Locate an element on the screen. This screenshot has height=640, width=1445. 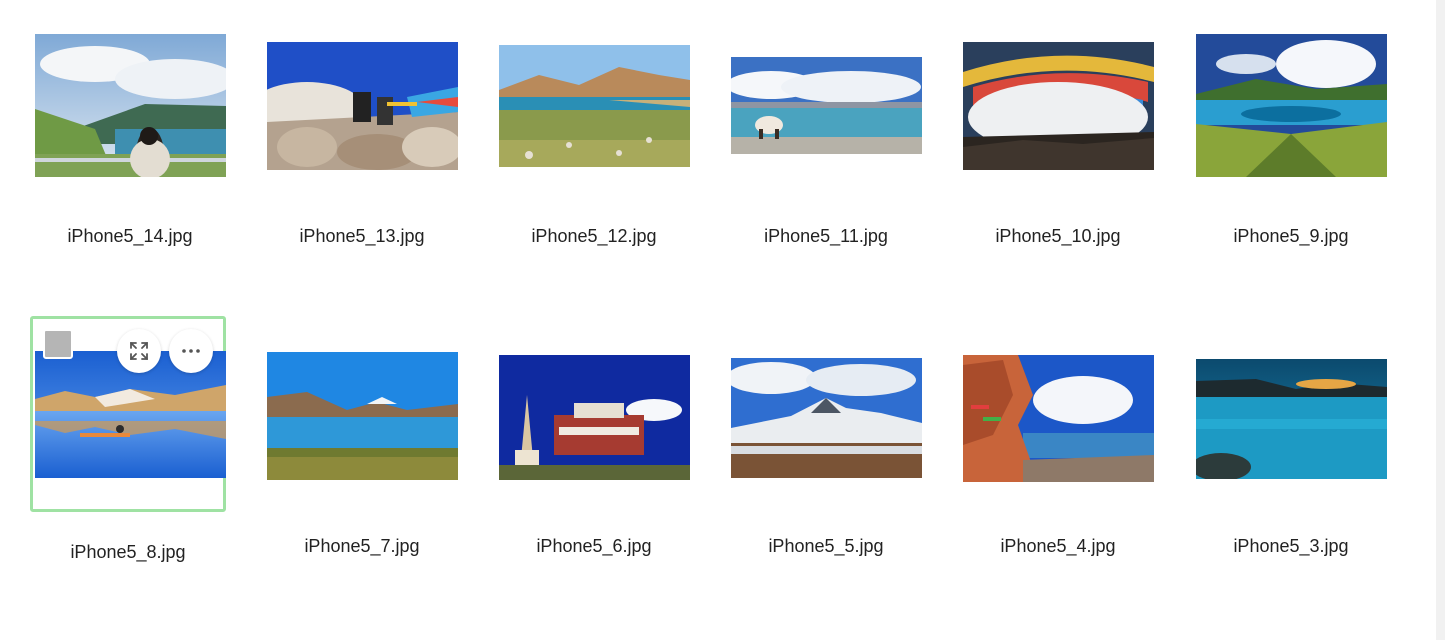
file-tile: iPhone5_5.jpg is located at coordinates (826, 445).